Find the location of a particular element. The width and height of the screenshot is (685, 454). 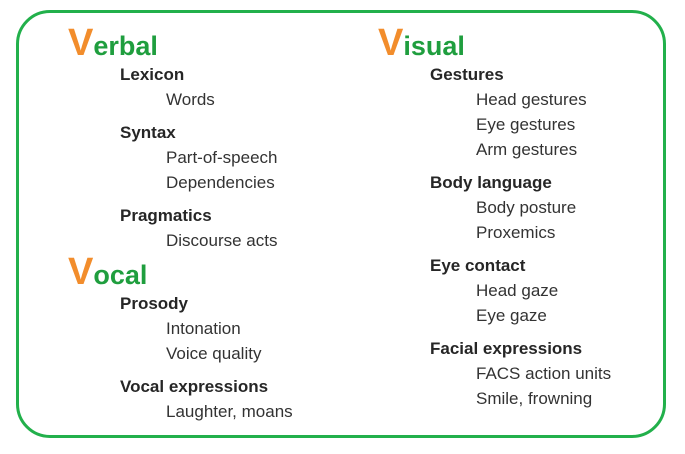

group-body-language: Body language Body posture Proxemics is located at coordinates (520, 207).